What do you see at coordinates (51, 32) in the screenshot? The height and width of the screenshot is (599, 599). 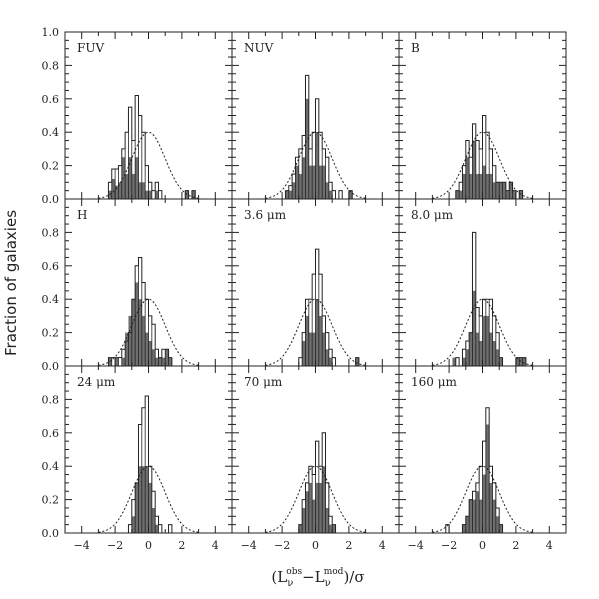 I see `y-tick-label: 1.0` at bounding box center [51, 32].